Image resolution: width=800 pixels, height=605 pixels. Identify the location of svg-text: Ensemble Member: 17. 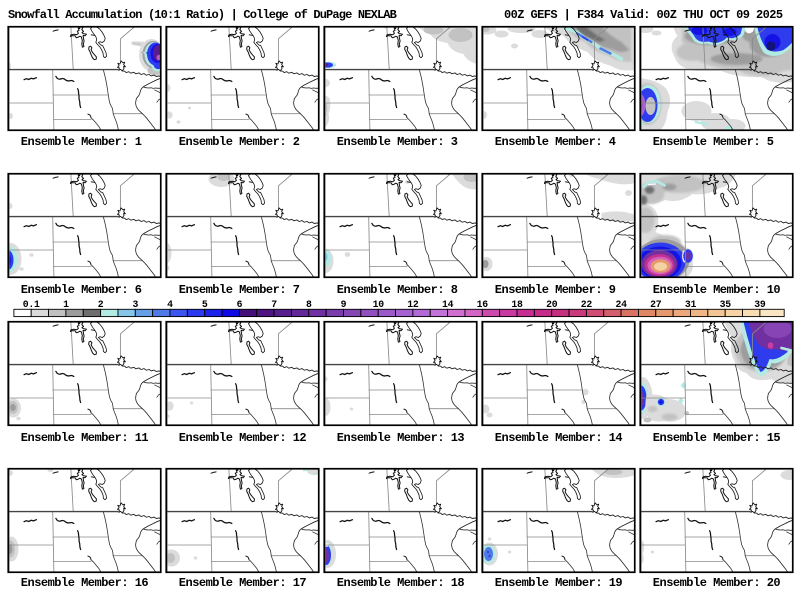
(243, 583).